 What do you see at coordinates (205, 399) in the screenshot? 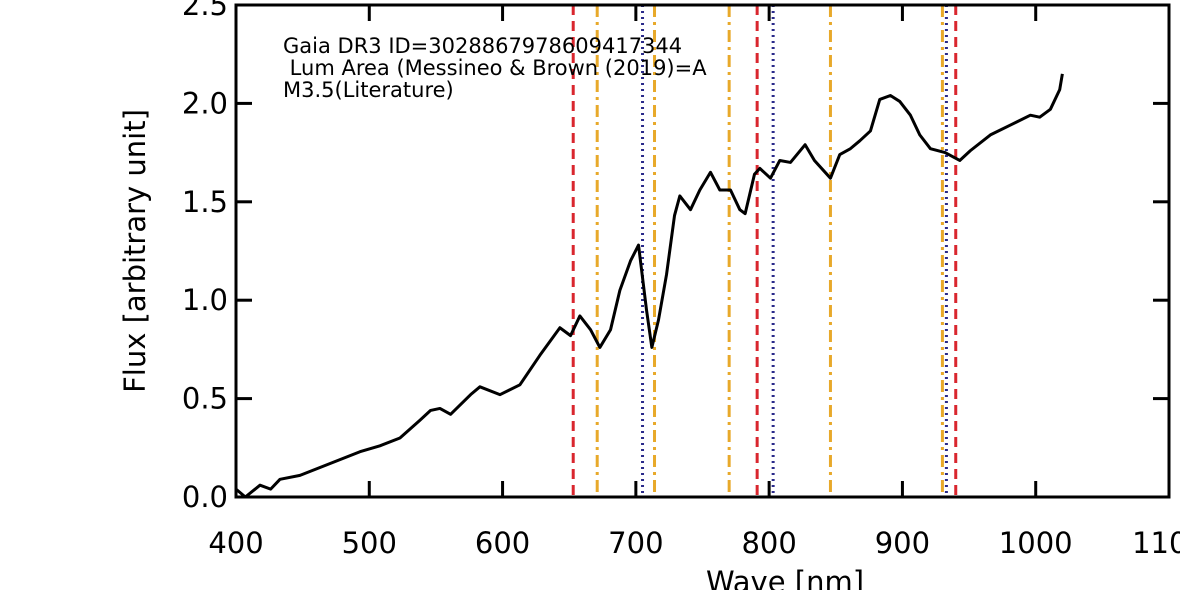
I see `y-tick-label: 0.5` at bounding box center [205, 399].